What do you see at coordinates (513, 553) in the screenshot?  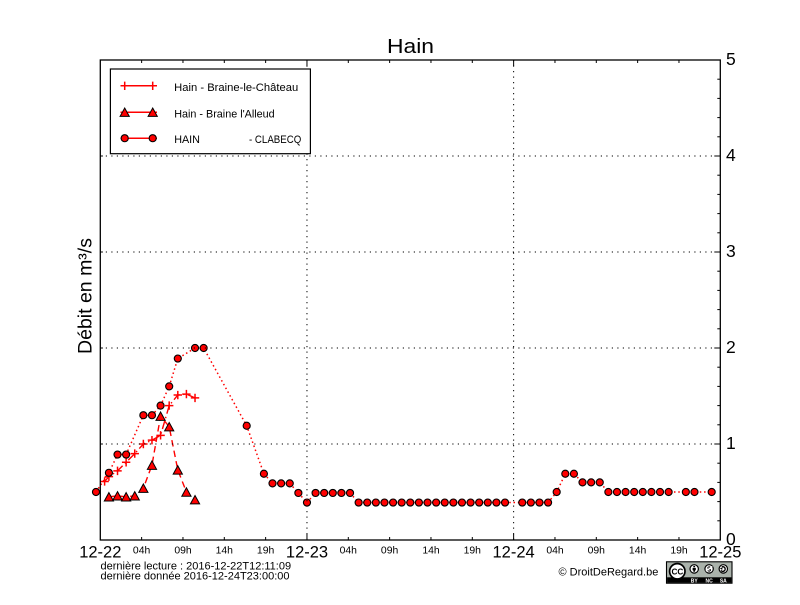 I see `svg-text: 12-24` at bounding box center [513, 553].